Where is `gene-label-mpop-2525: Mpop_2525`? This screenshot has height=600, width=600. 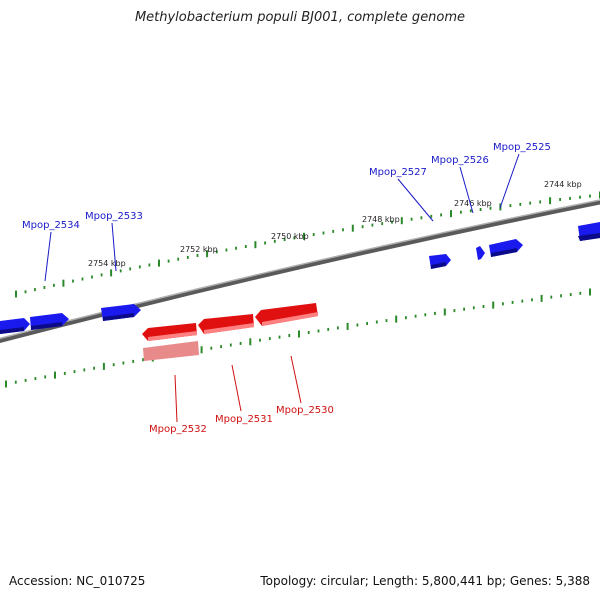 gene-label-mpop-2525: Mpop_2525 is located at coordinates (522, 147).